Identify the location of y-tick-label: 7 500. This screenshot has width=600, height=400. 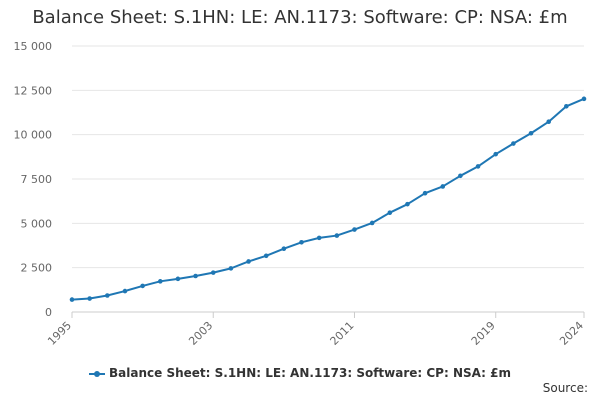
(37, 179).